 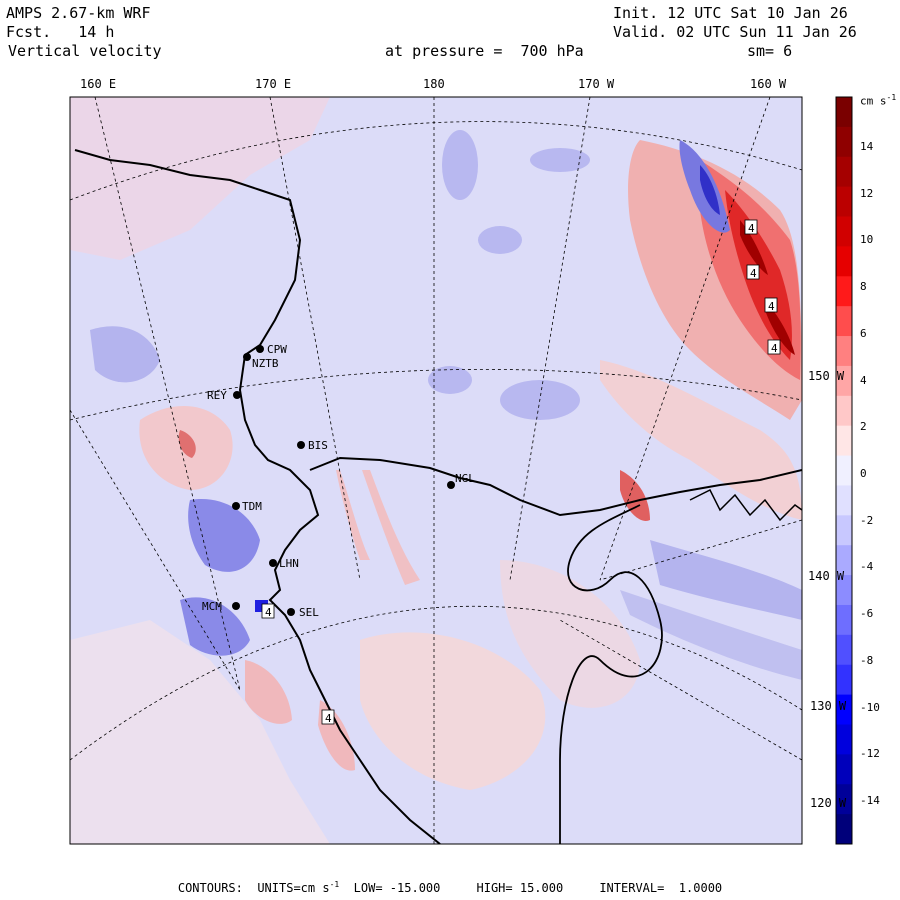 What do you see at coordinates (555, 486) in the screenshot?
I see `ice-shelf-edge` at bounding box center [555, 486].